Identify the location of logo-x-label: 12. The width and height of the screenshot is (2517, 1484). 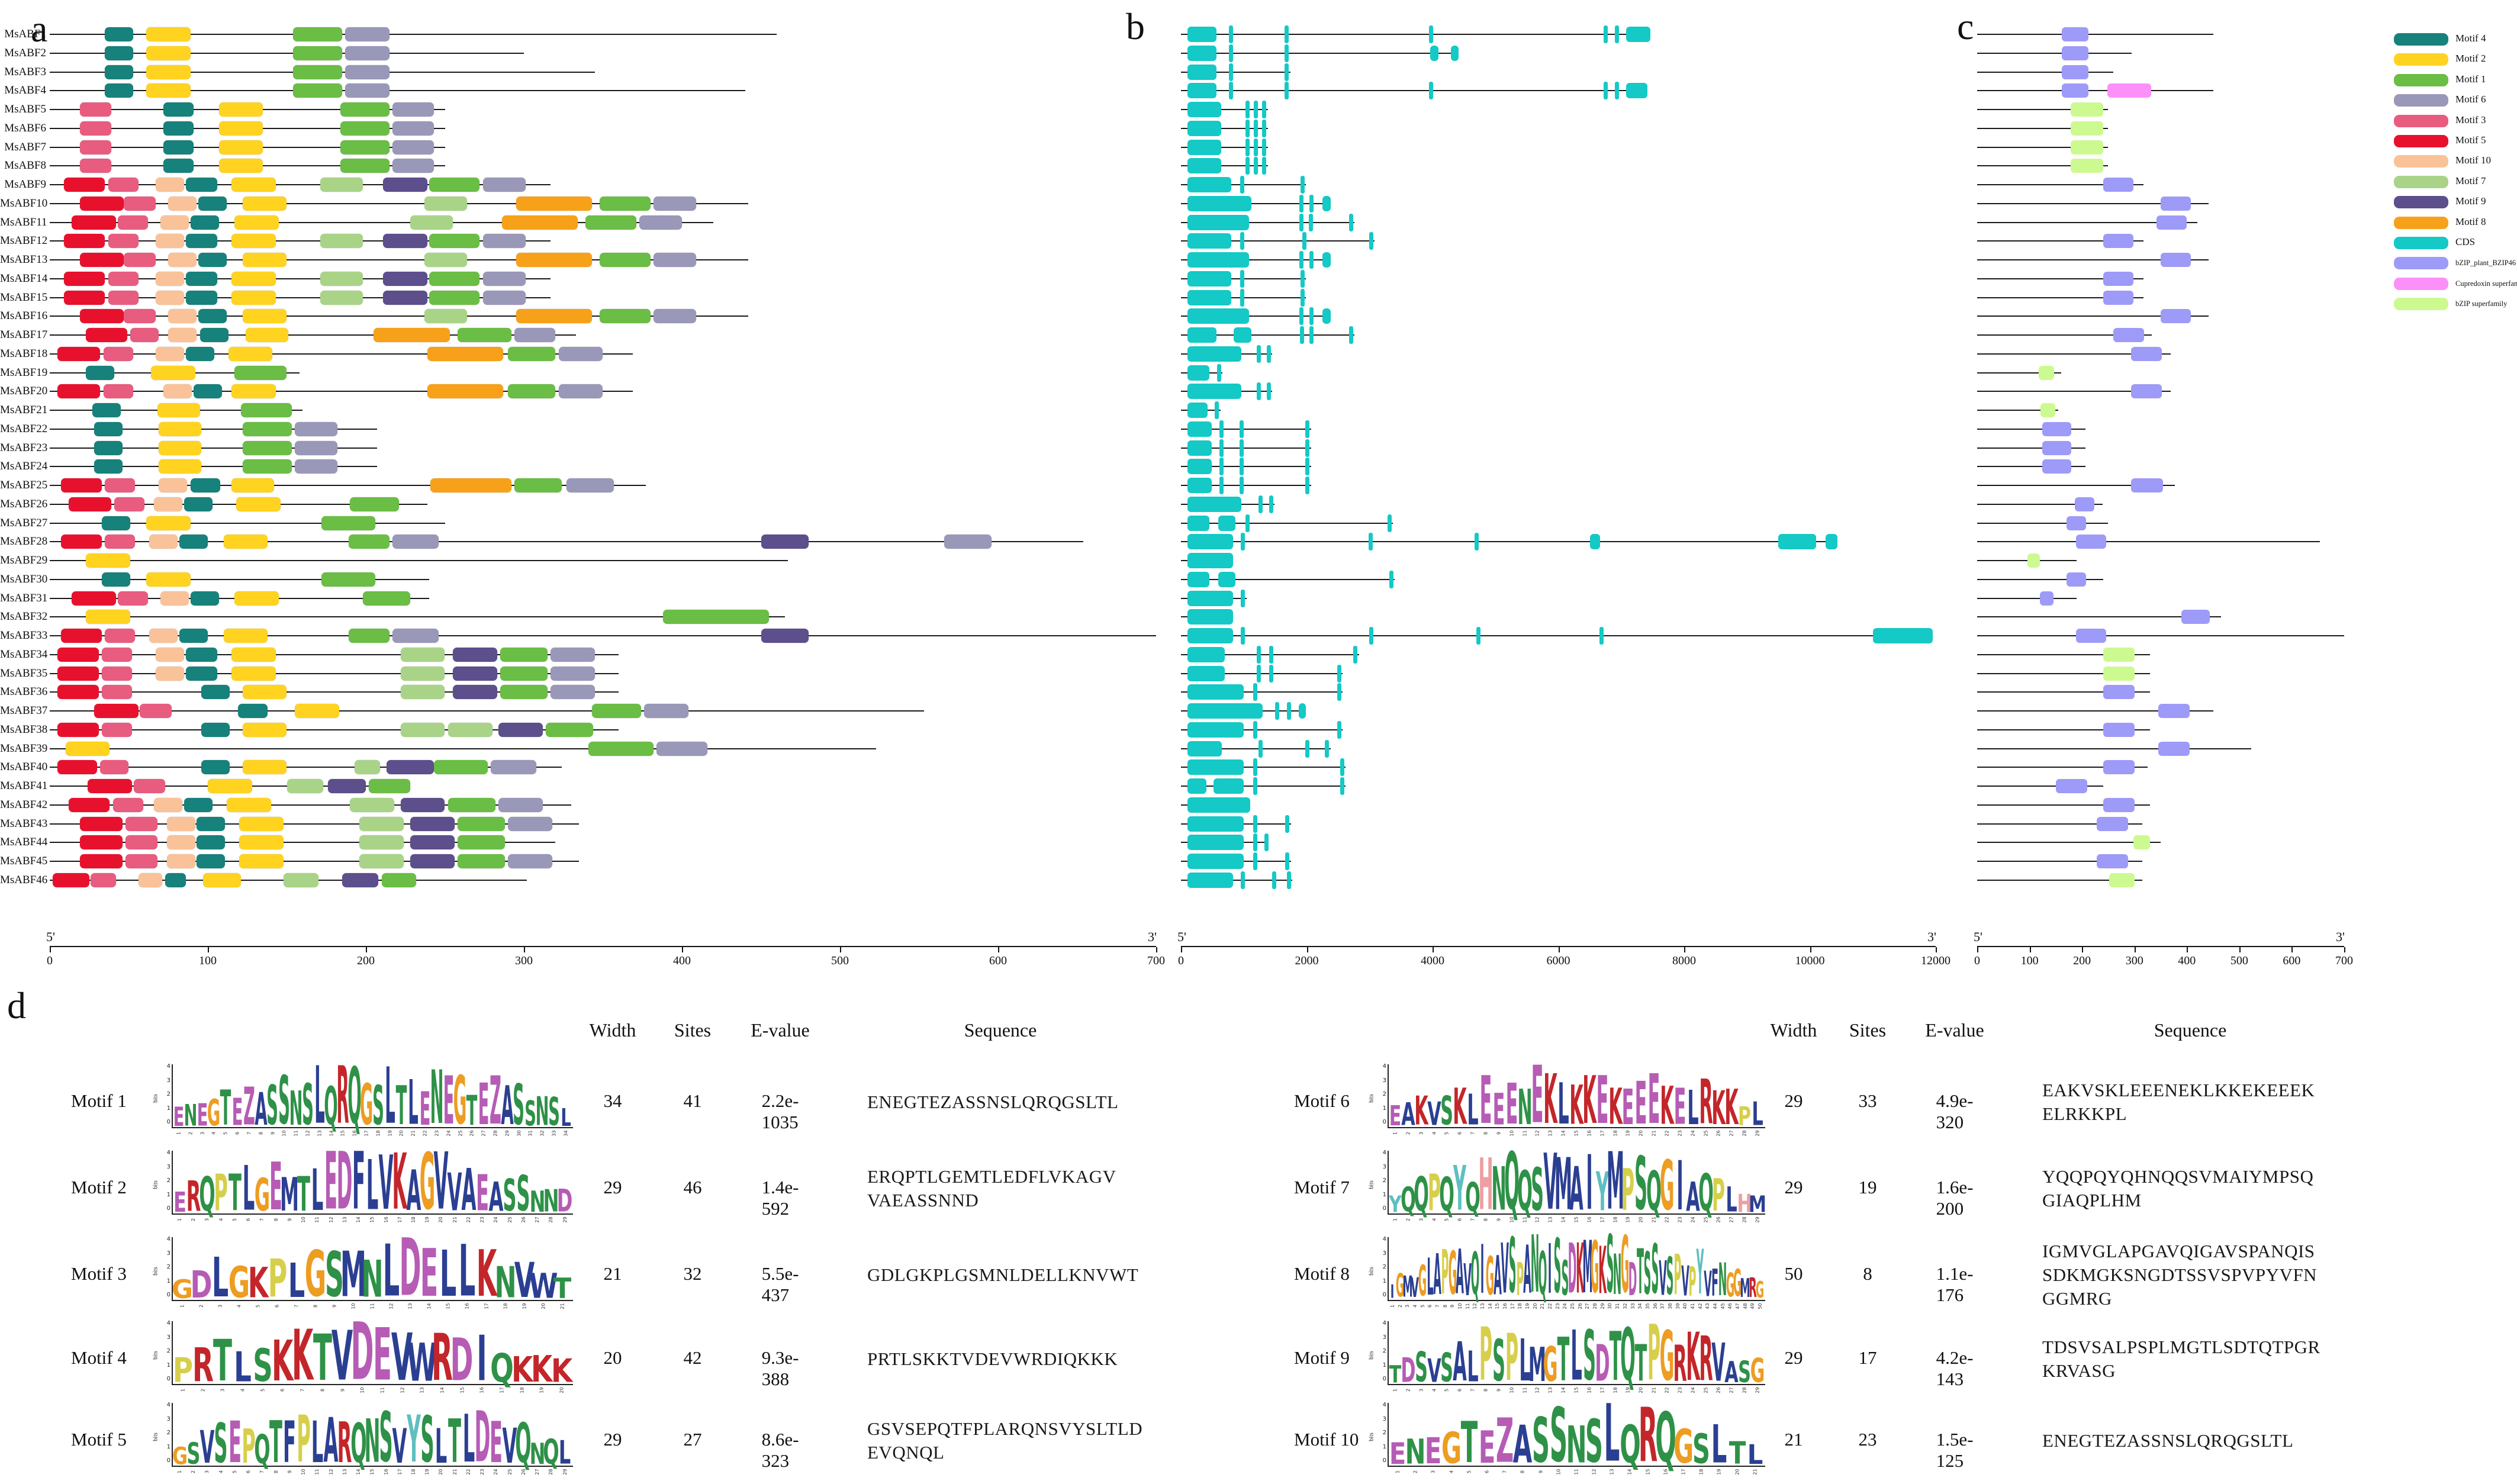
(308, 1132).